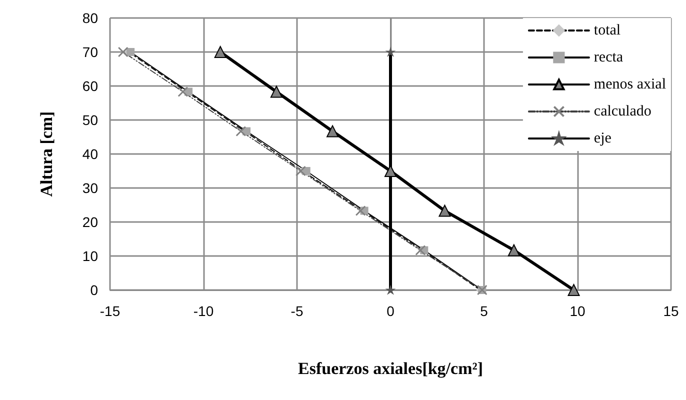  What do you see at coordinates (46, 154) in the screenshot?
I see `y-axis-title: Altura [cm]` at bounding box center [46, 154].